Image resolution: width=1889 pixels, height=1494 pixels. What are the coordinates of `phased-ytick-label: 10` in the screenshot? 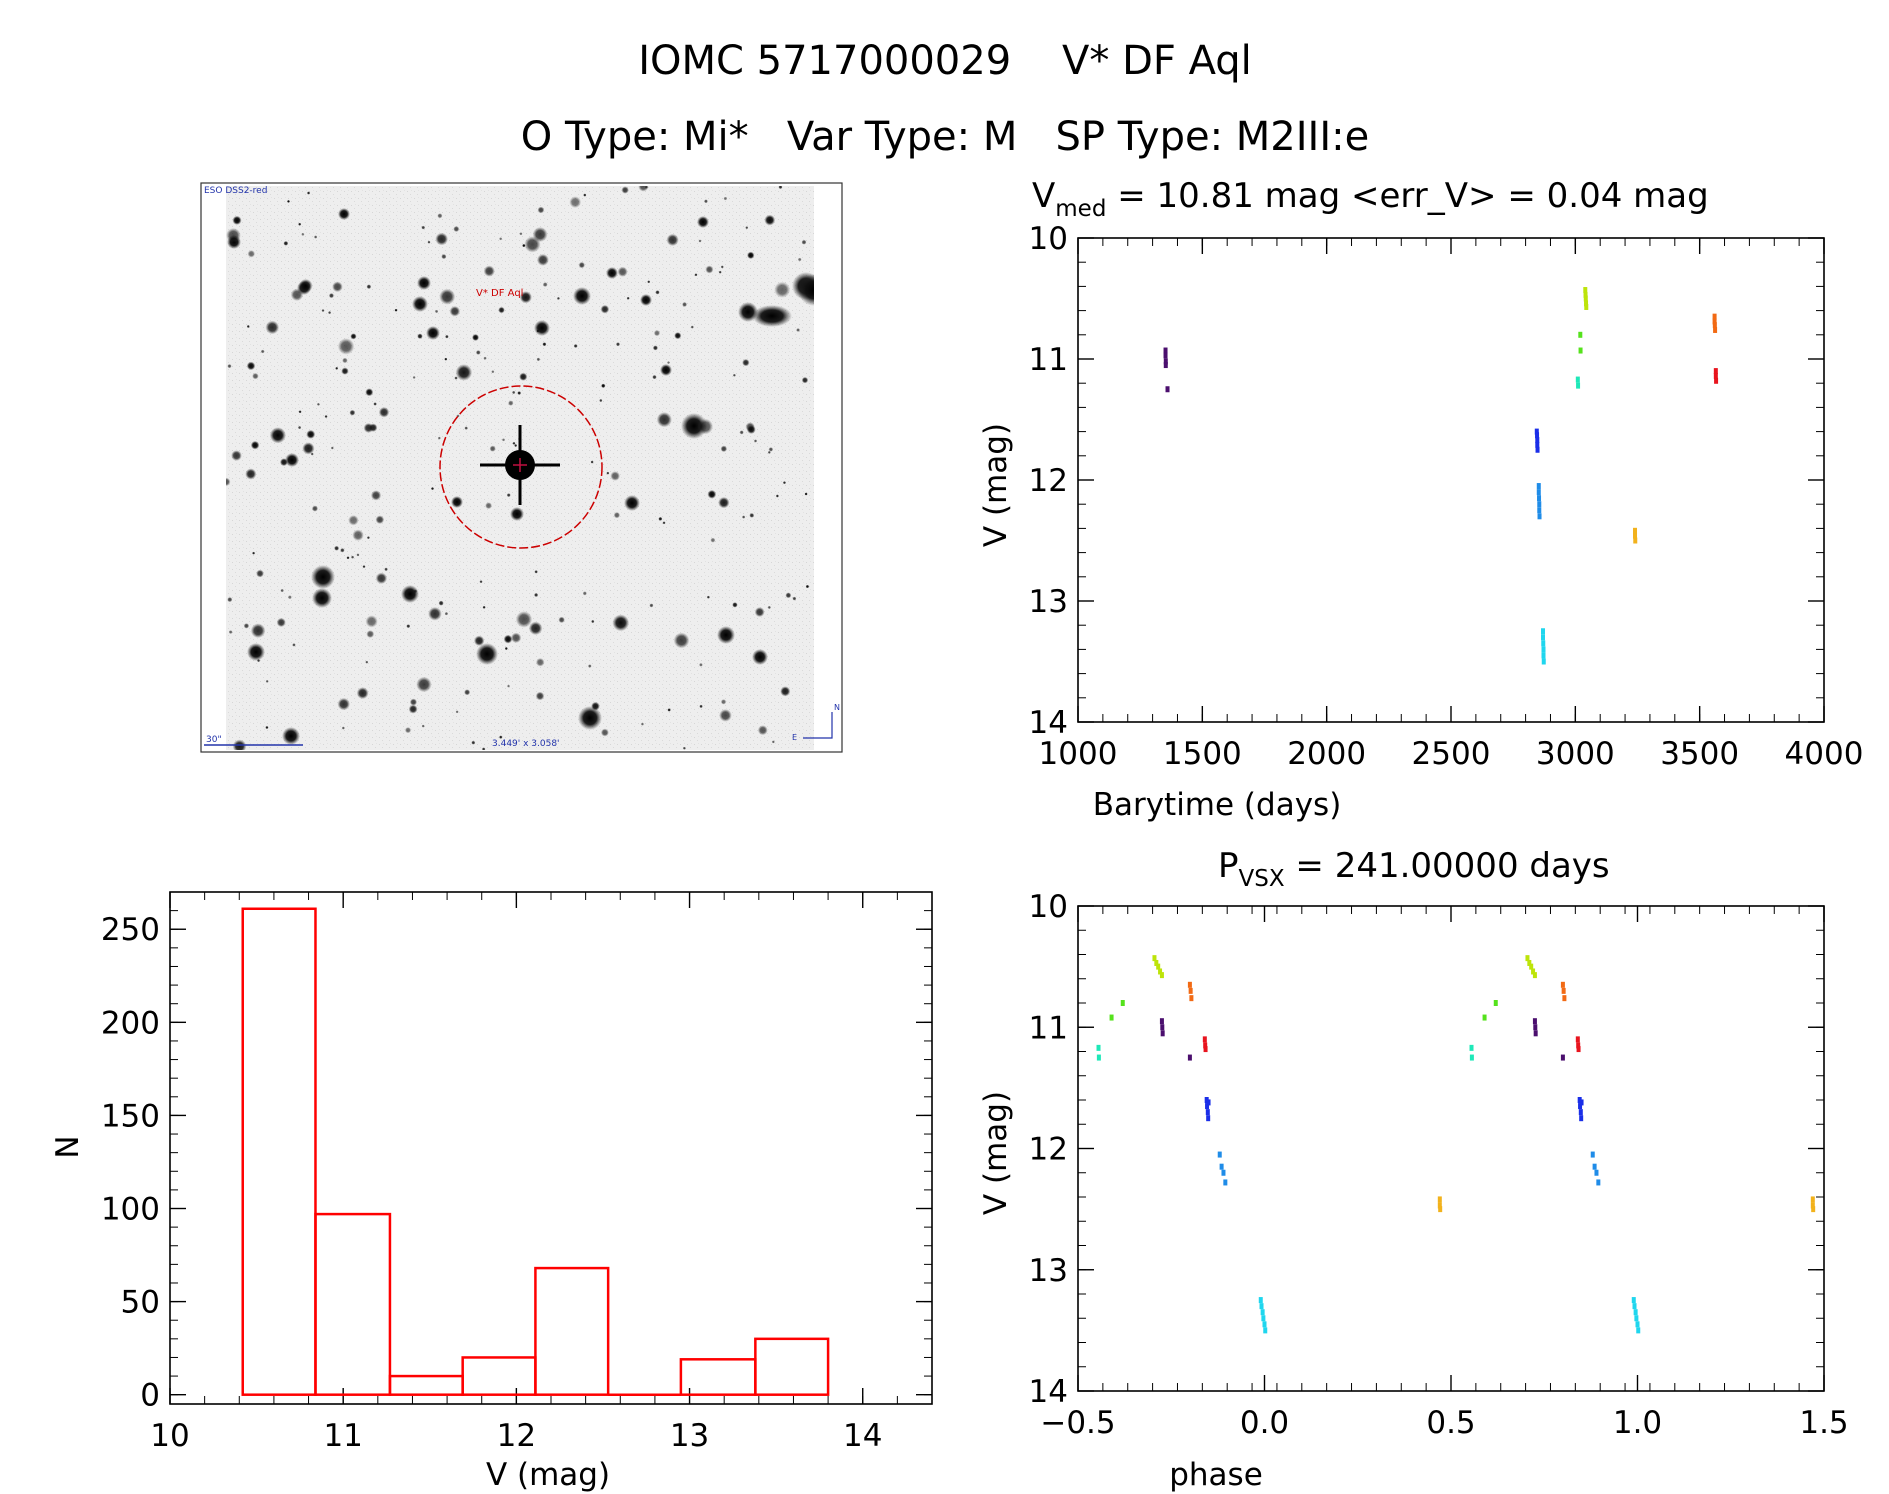 It's located at (1048, 907).